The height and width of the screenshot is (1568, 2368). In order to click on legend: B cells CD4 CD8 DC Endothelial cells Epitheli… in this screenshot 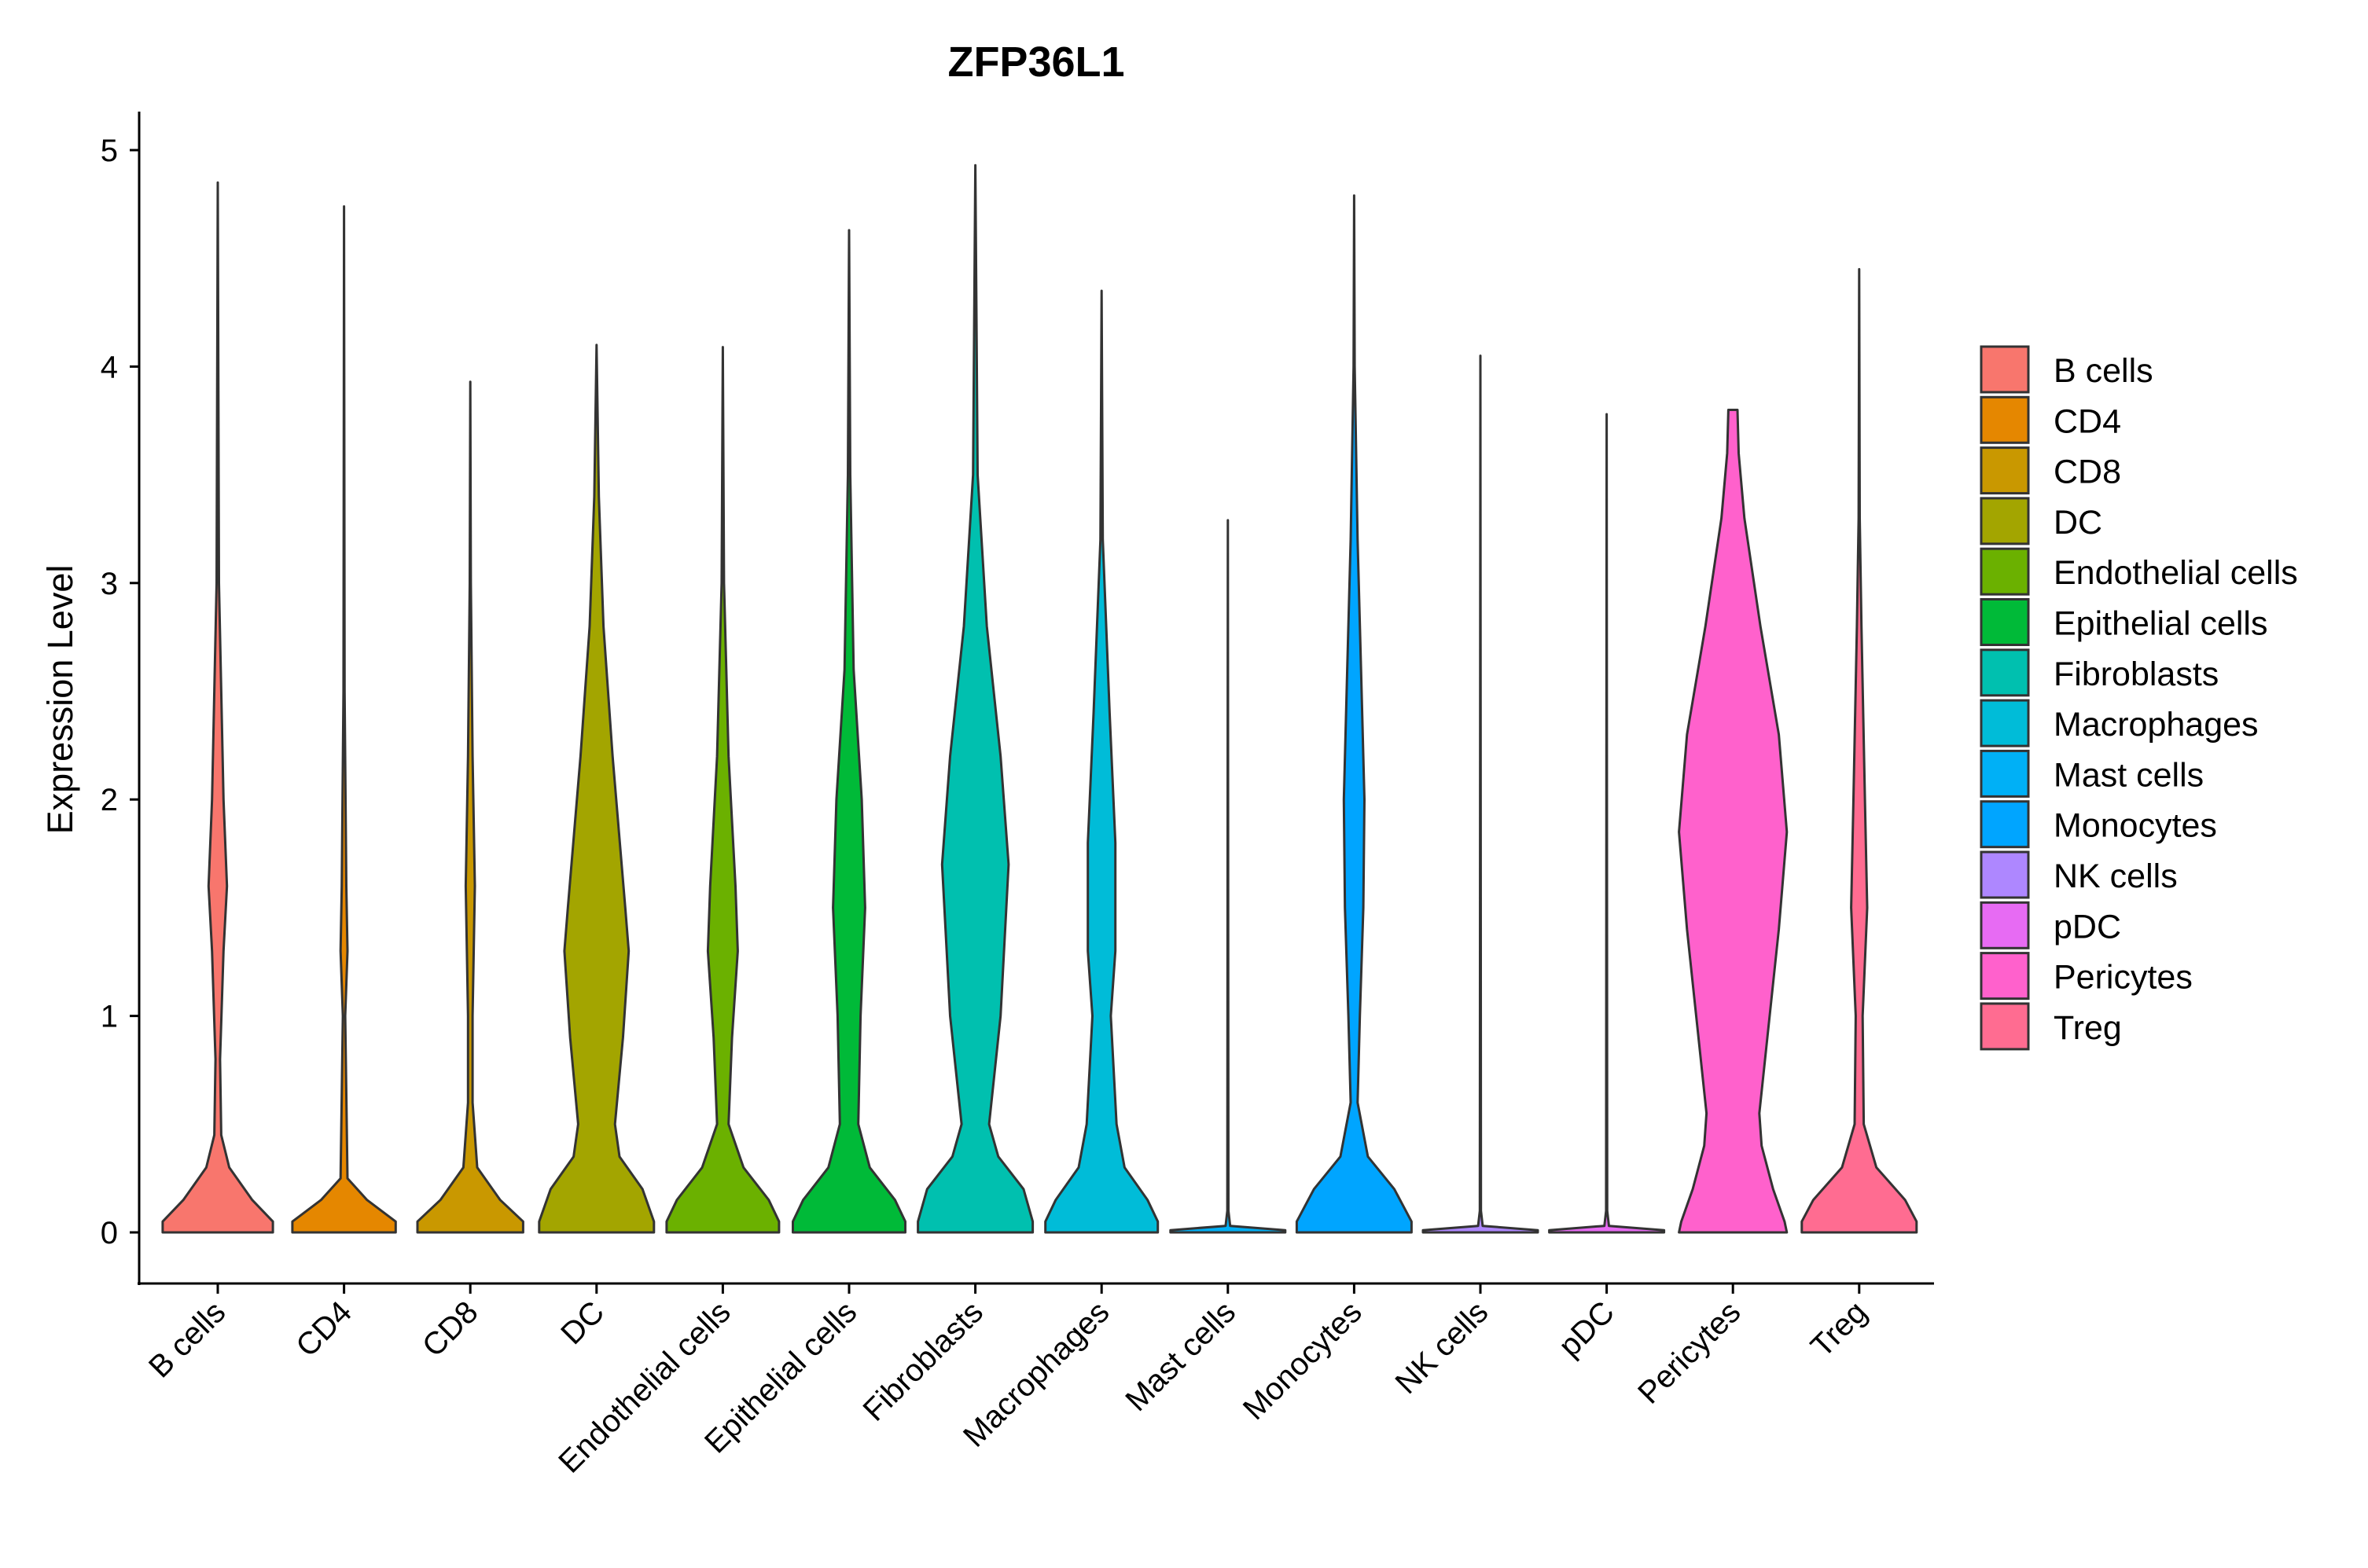, I will do `click(2139, 698)`.